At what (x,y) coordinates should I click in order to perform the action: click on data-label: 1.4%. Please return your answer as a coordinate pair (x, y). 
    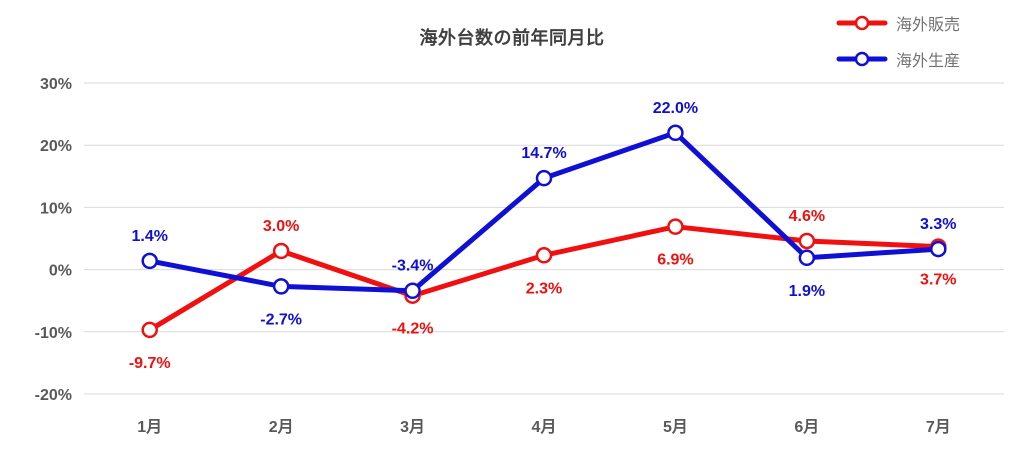
    Looking at the image, I should click on (149, 236).